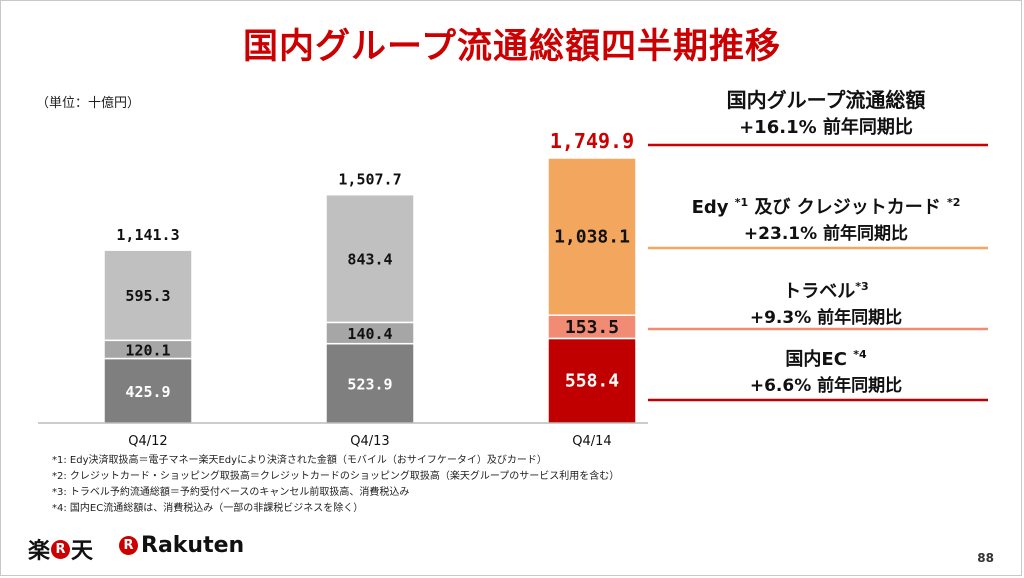 The height and width of the screenshot is (578, 1024). I want to click on logo-en-text: Rakuten, so click(193, 545).